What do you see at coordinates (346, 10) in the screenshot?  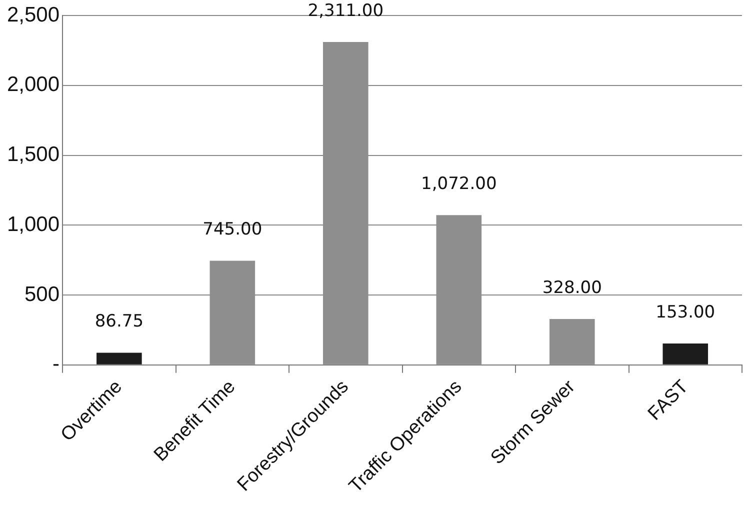 I see `data-label: 2,311.00` at bounding box center [346, 10].